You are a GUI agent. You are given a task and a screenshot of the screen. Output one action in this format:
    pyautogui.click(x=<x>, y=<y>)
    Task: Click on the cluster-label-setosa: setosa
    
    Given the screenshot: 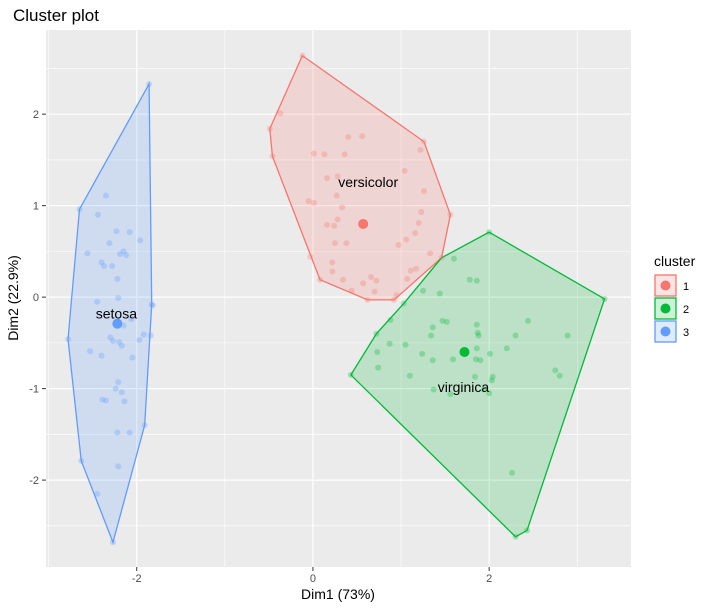 What is the action you would take?
    pyautogui.click(x=116, y=314)
    